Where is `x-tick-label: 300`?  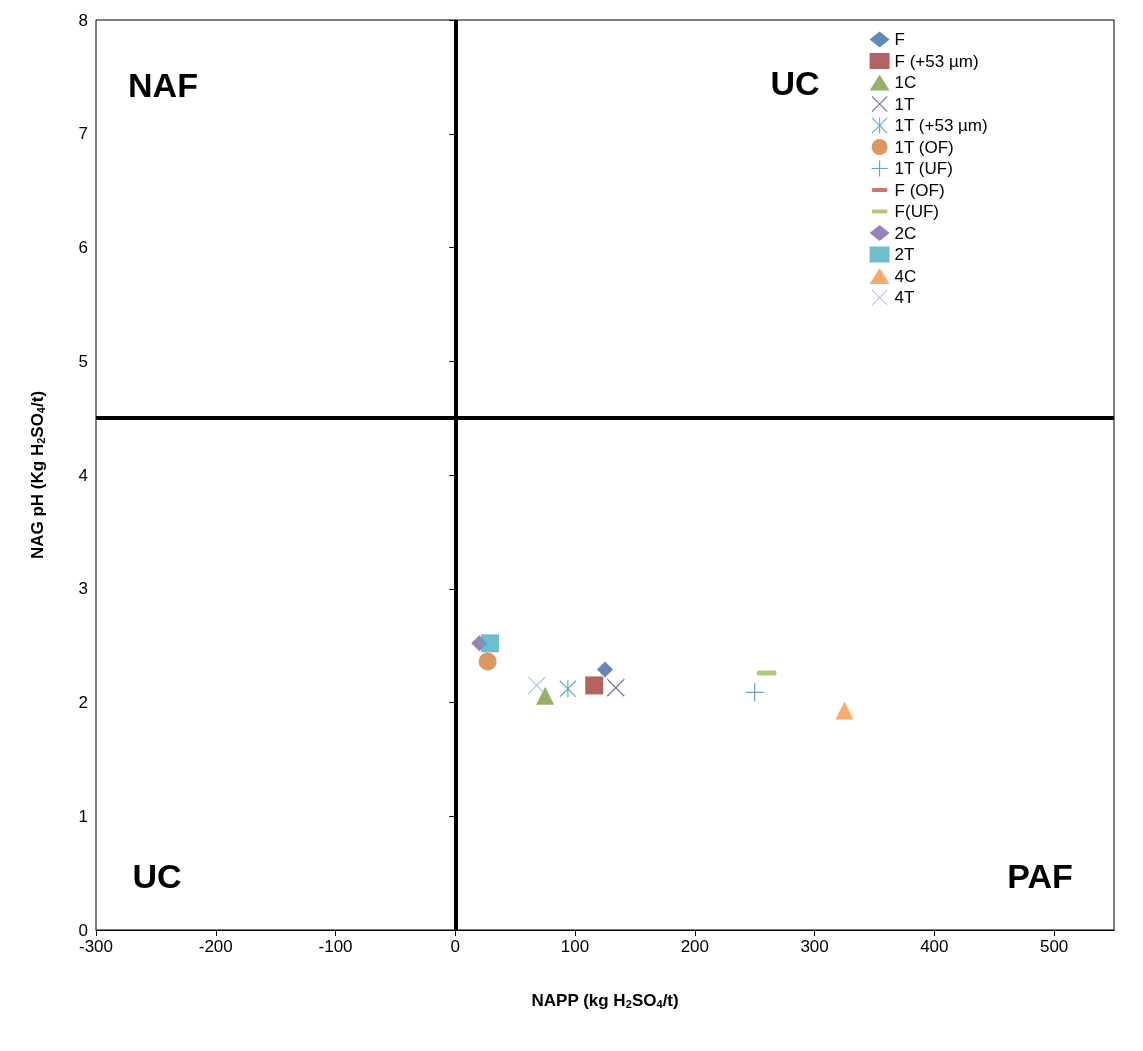
x-tick-label: 300 is located at coordinates (814, 946).